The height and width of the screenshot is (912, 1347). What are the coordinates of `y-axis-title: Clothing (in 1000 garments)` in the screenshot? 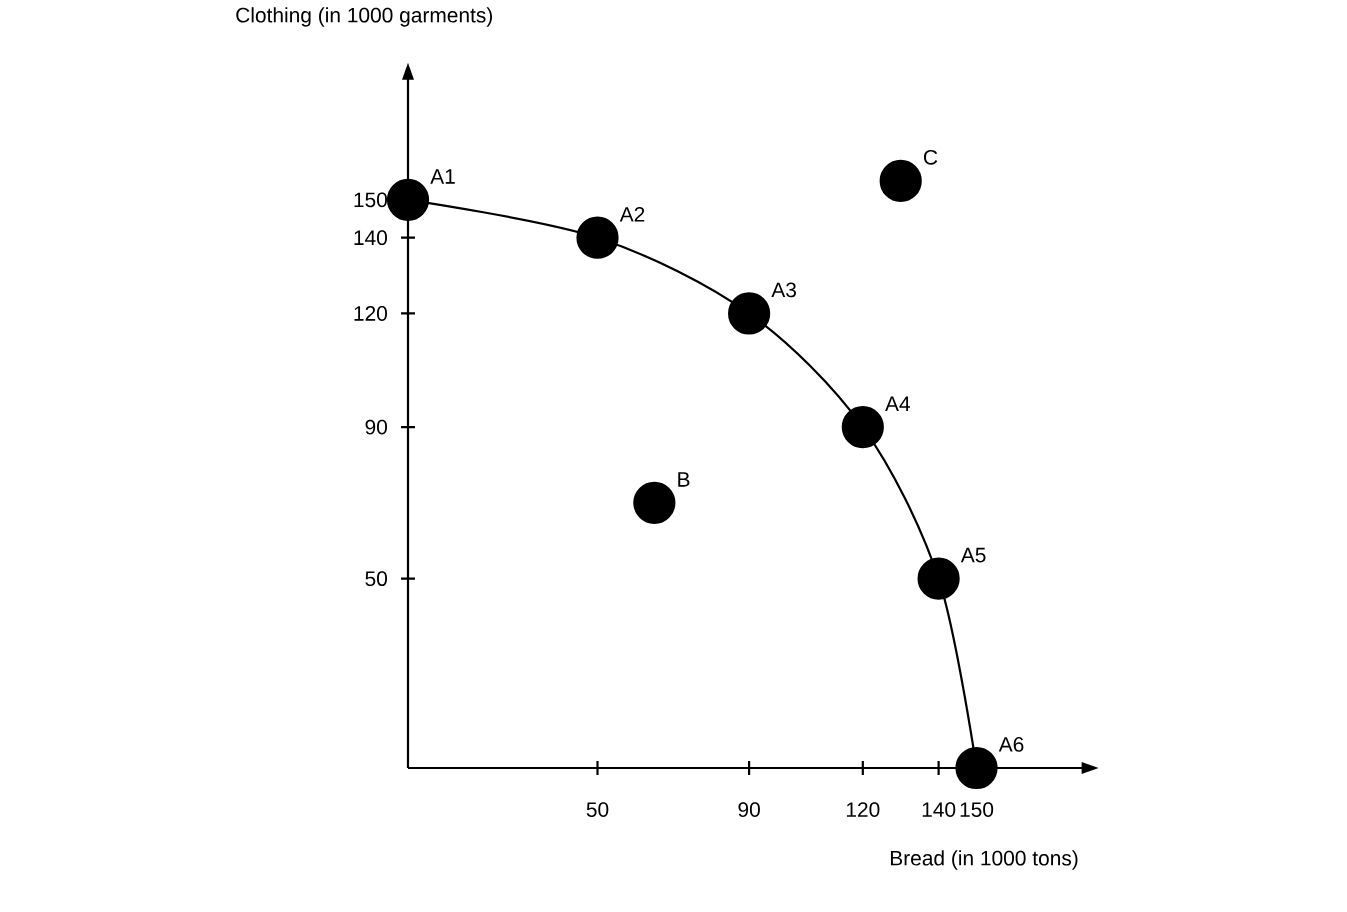 It's located at (364, 17).